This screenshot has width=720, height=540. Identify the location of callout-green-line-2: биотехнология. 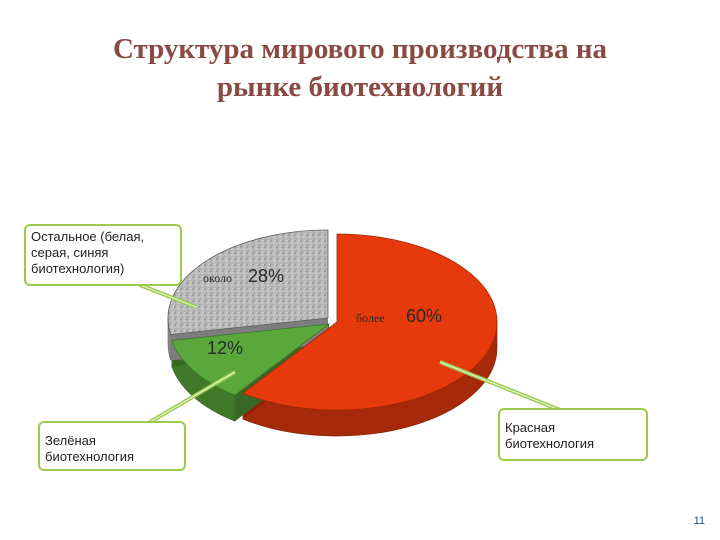
(90, 456).